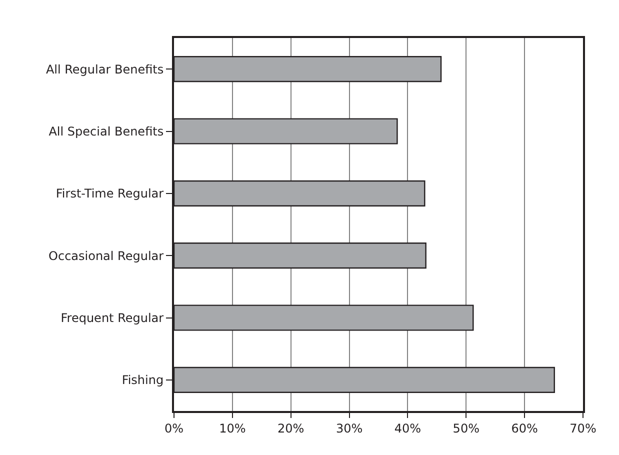 Image resolution: width=619 pixels, height=455 pixels. I want to click on x-tick-label: 40%, so click(408, 428).